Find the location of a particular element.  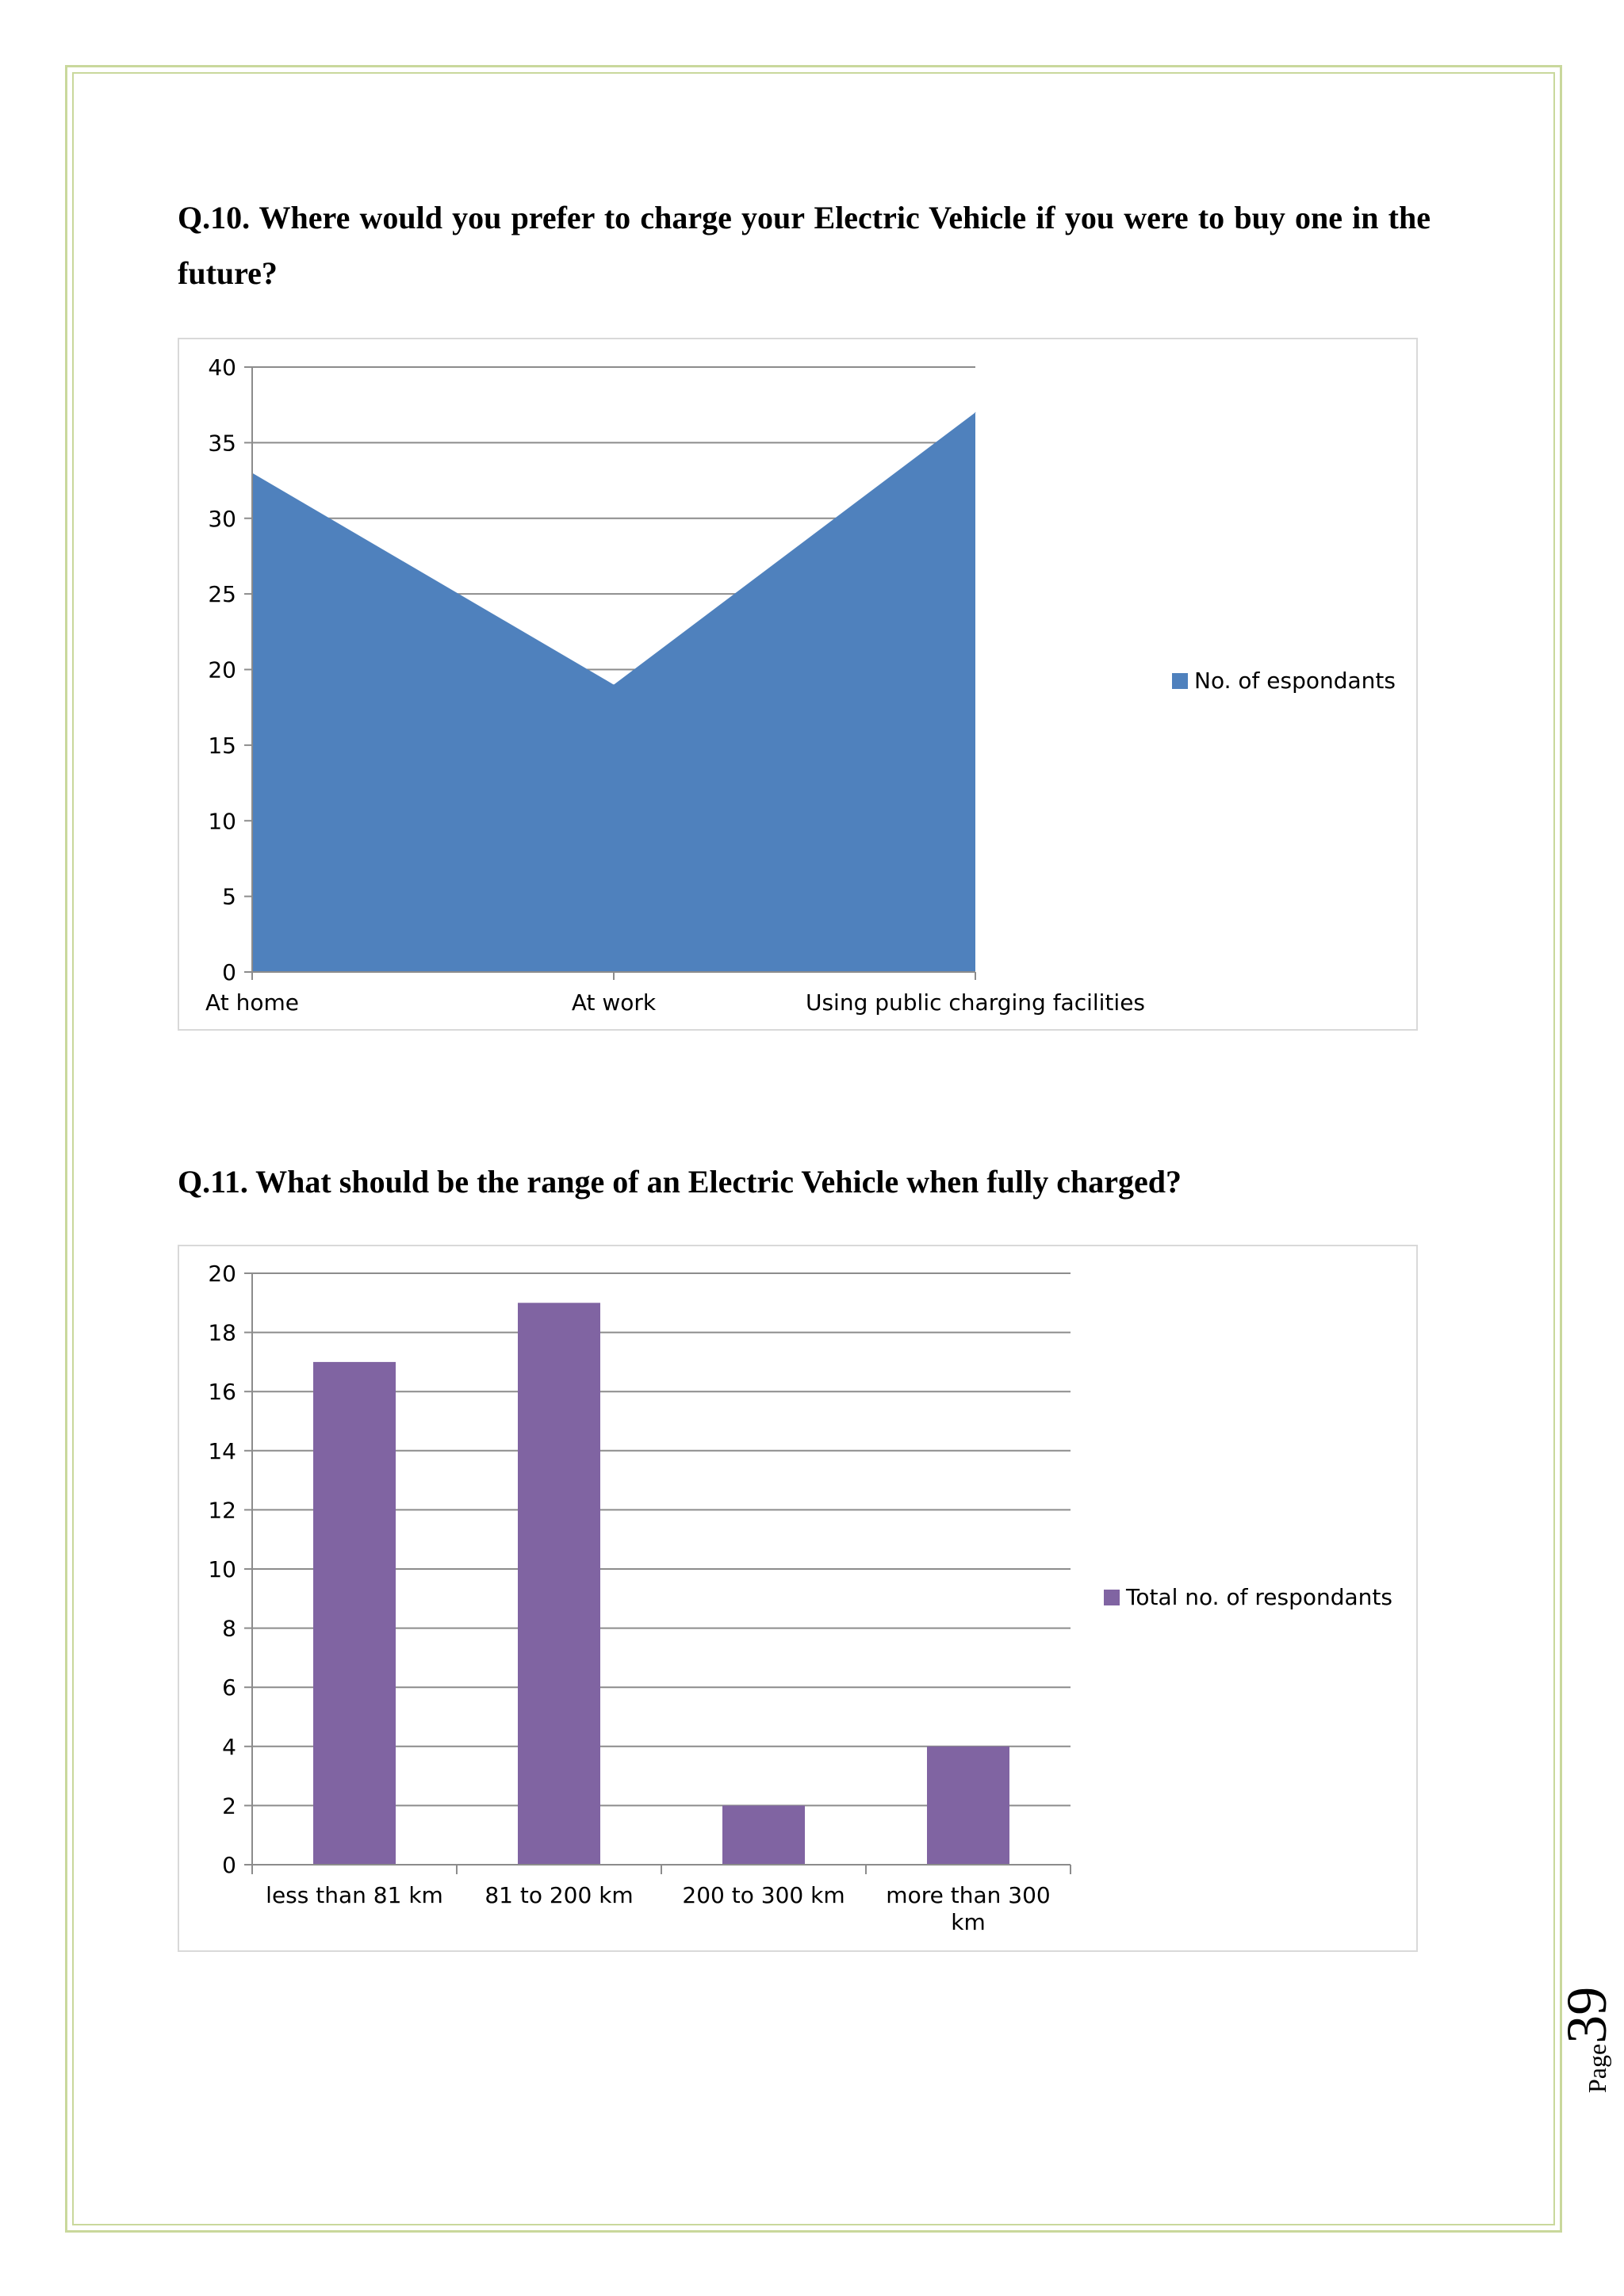

x-tick-label: Using public charging facilities is located at coordinates (976, 1003).